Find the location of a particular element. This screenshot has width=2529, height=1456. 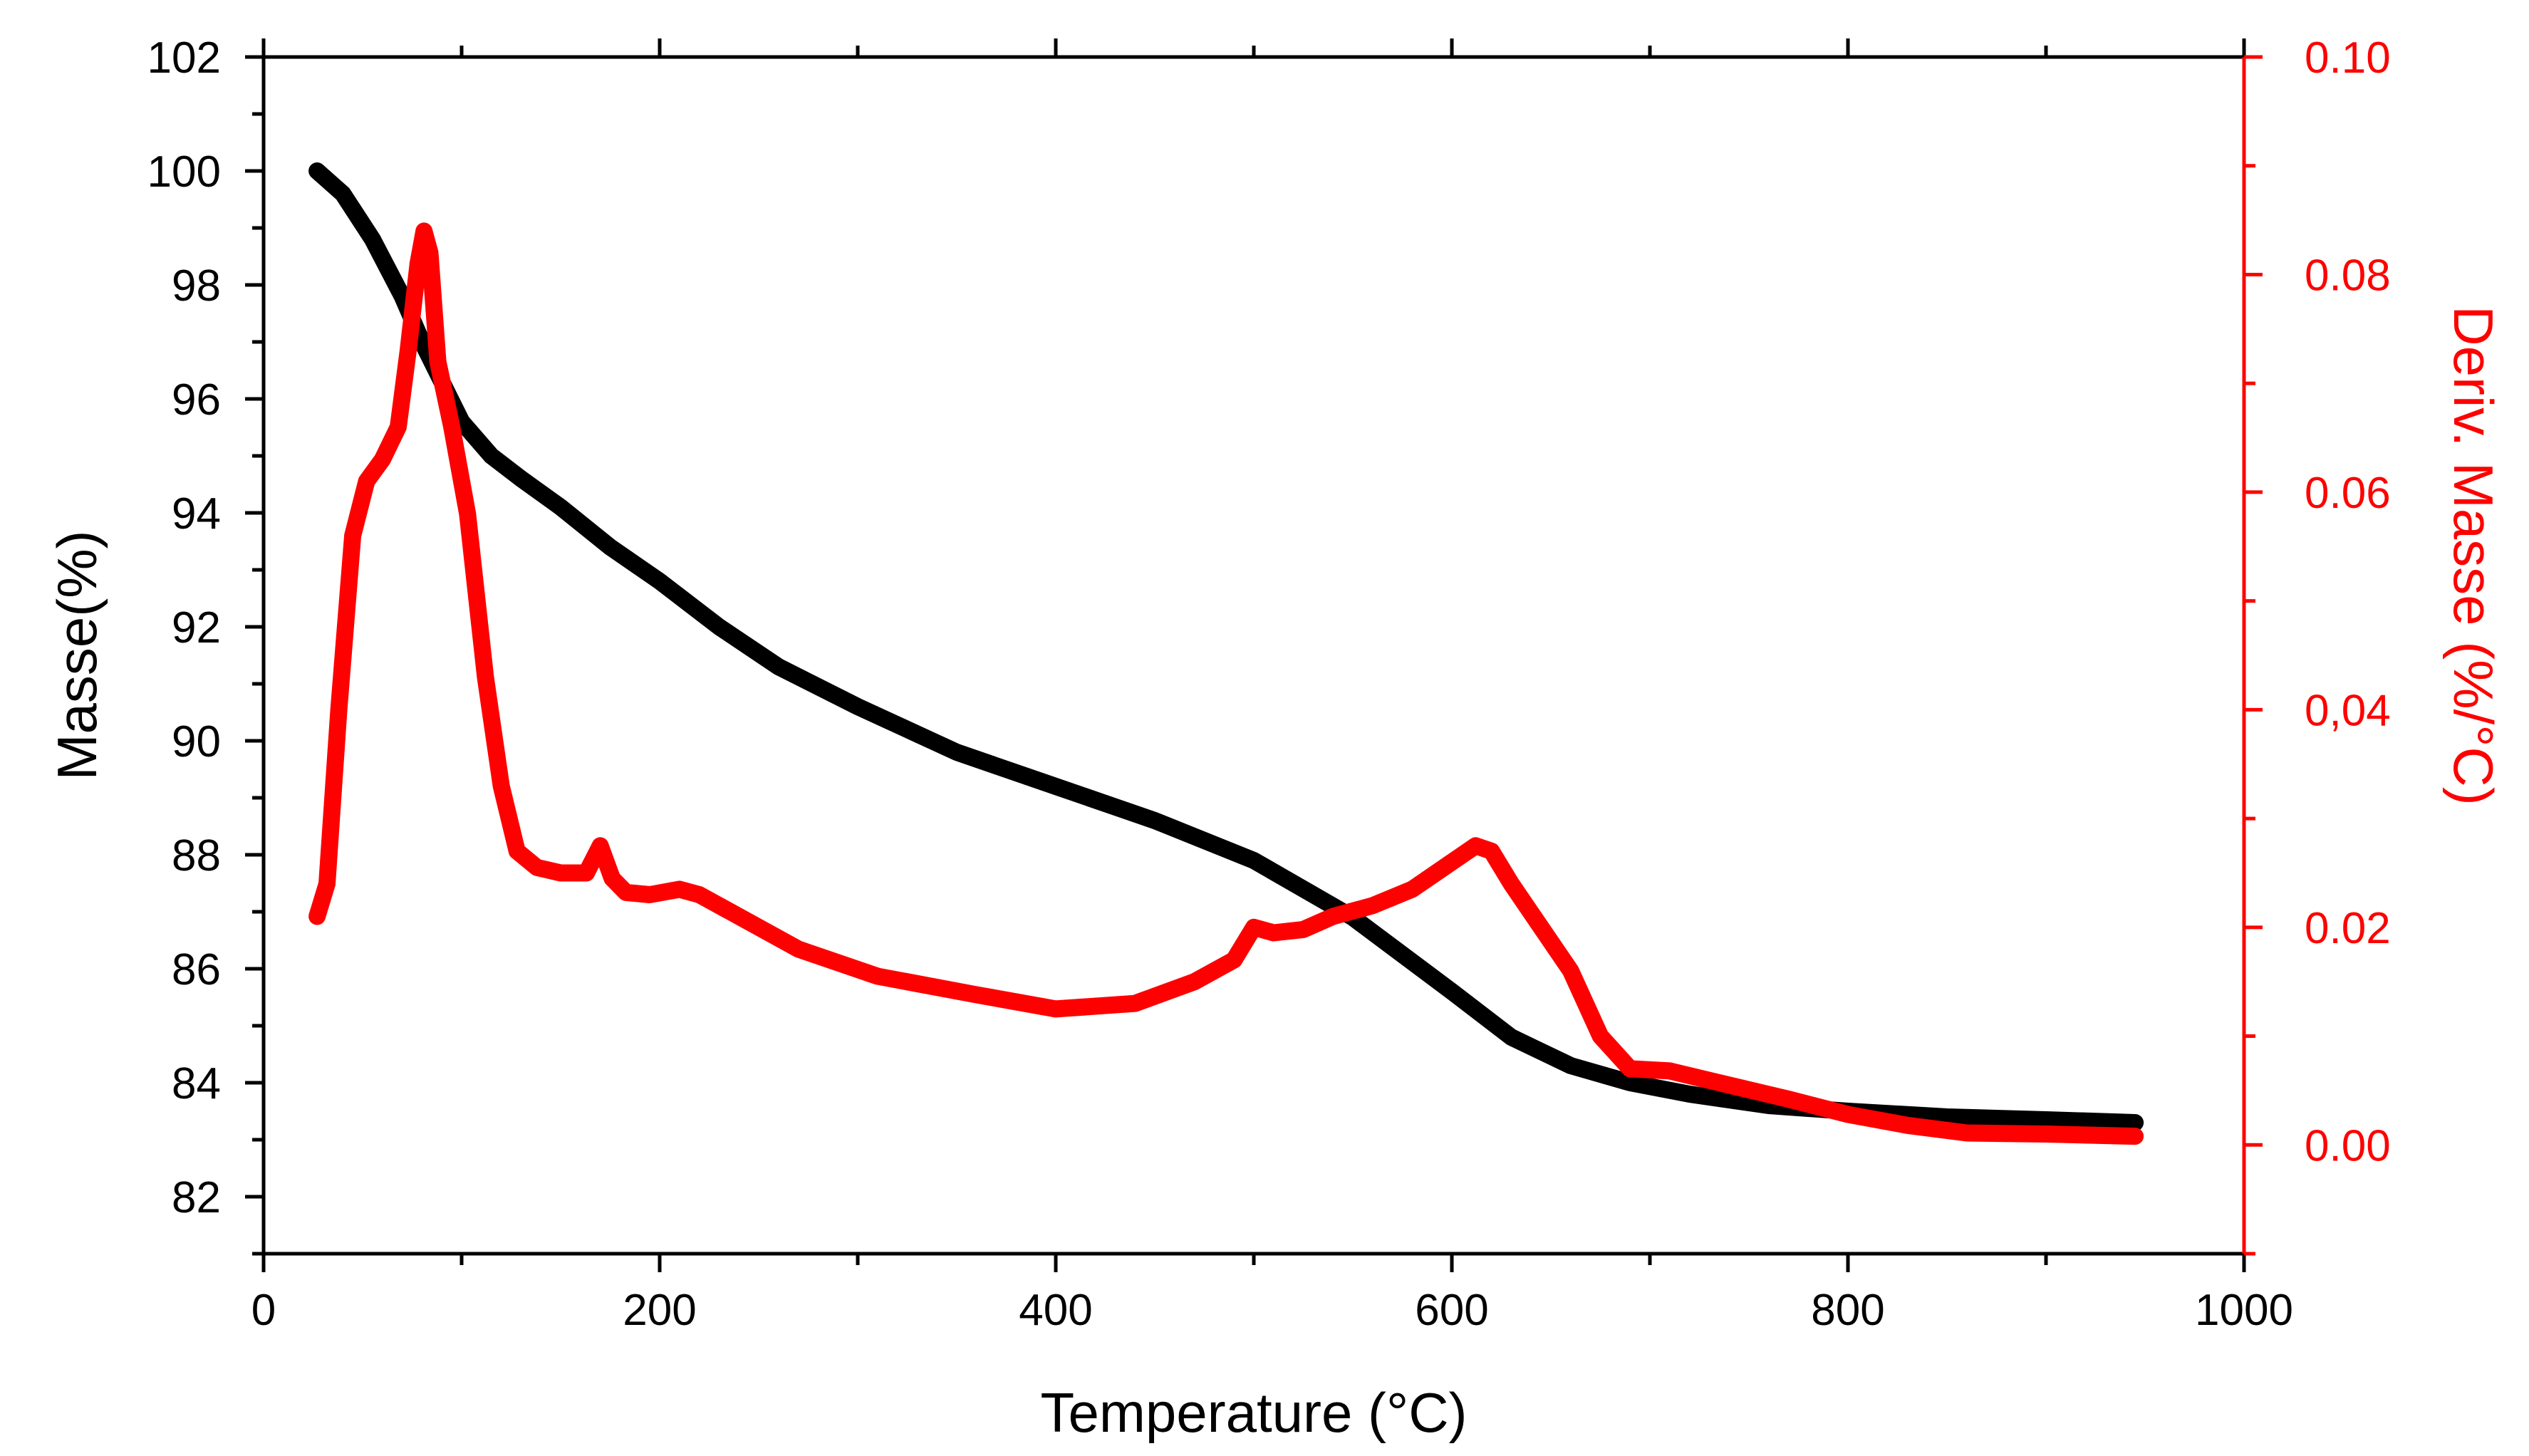

y-tick-label: 84 is located at coordinates (196, 1083).